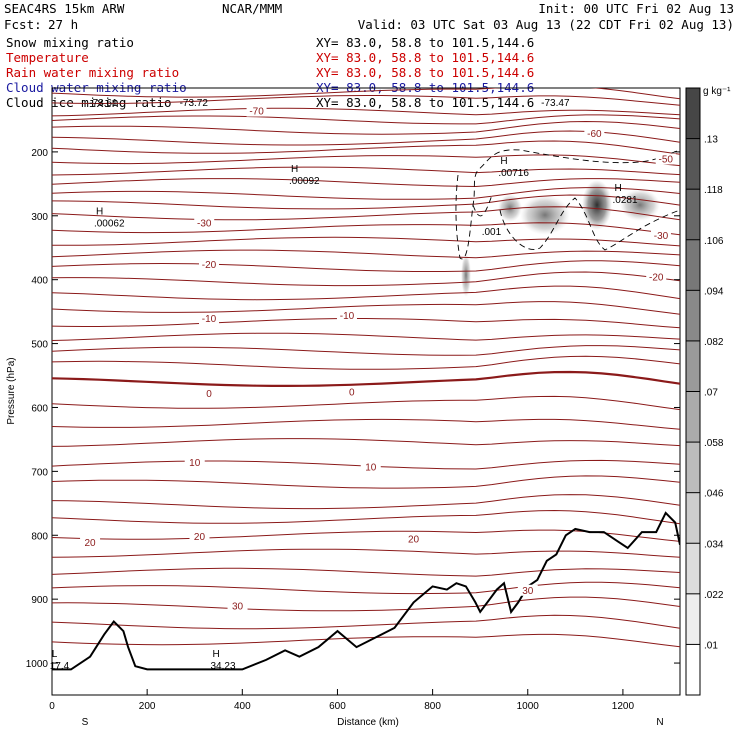 This screenshot has width=740, height=740. I want to click on colorbar-tick-label: .106, so click(714, 241).